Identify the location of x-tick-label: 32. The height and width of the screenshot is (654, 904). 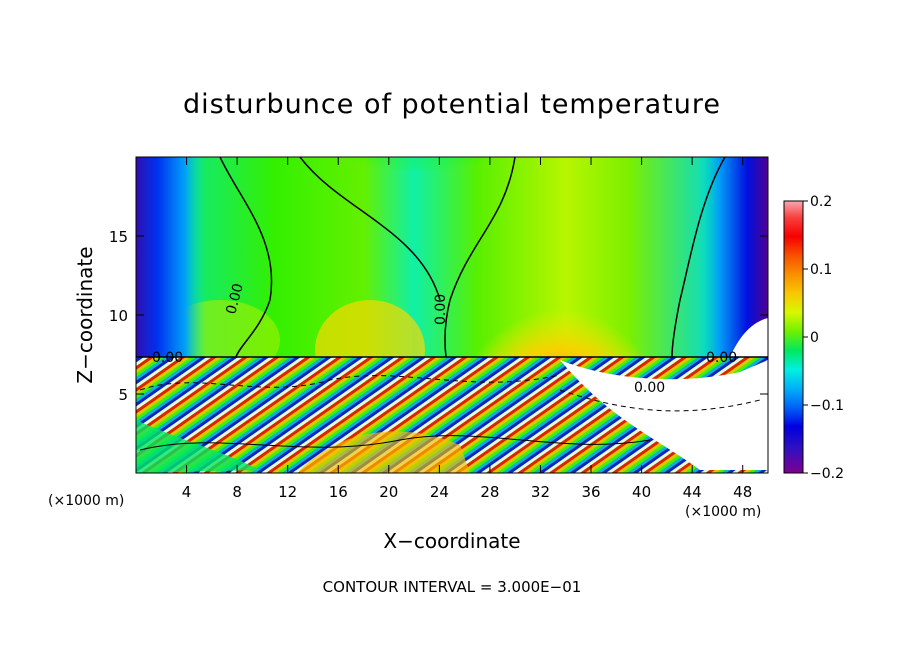
(540, 492).